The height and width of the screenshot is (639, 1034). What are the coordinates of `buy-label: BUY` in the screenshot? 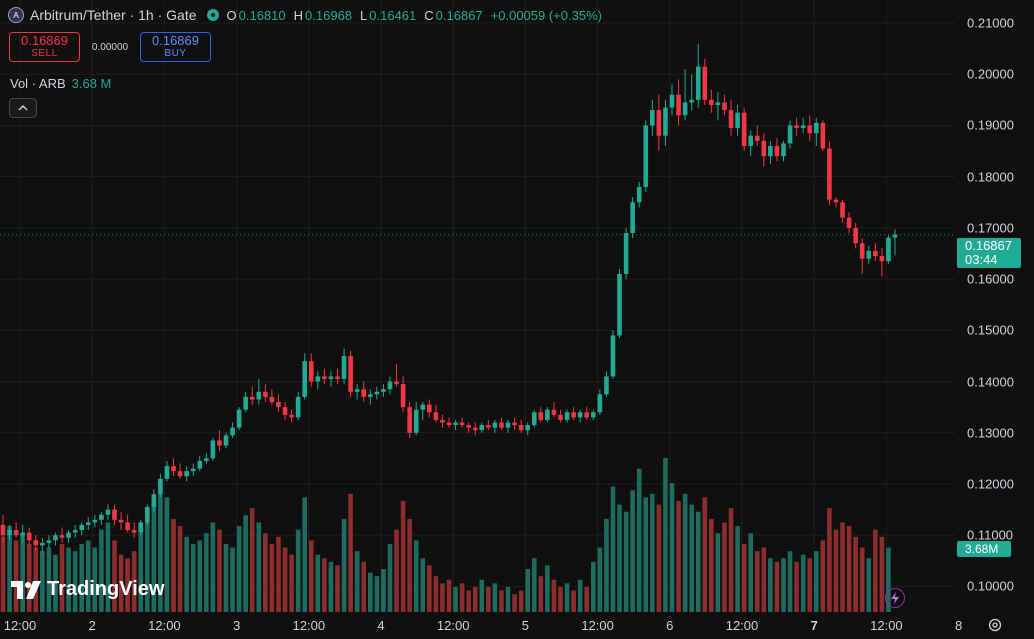 It's located at (175, 53).